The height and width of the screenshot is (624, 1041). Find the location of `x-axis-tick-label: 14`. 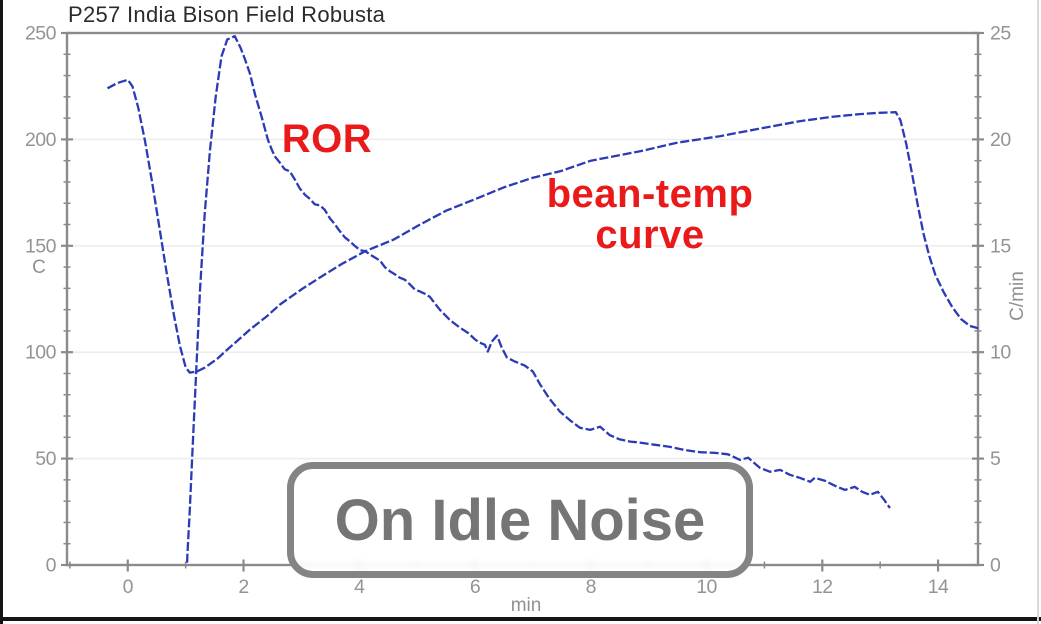

x-axis-tick-label: 14 is located at coordinates (938, 587).